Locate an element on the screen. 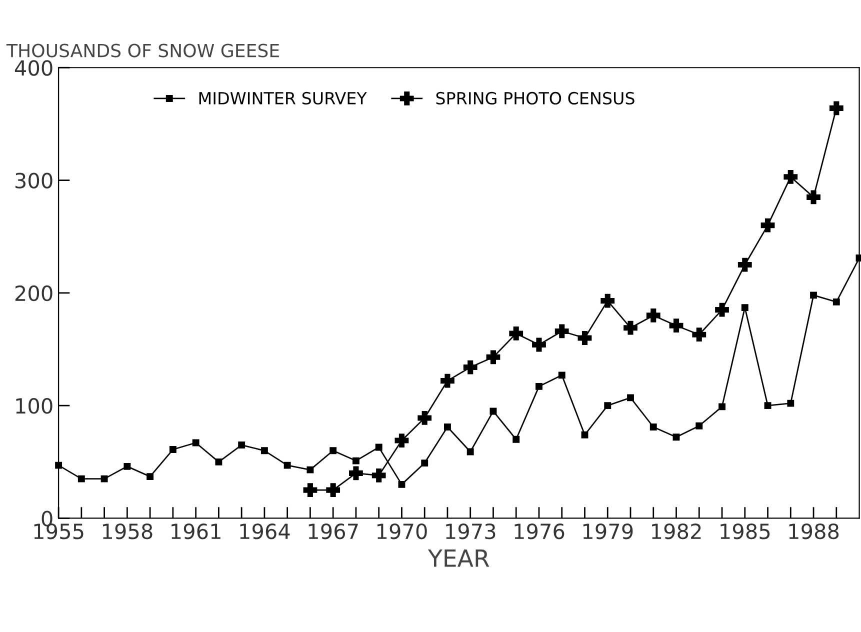 The height and width of the screenshot is (632, 861). x-tick-label: 1973 is located at coordinates (471, 531).